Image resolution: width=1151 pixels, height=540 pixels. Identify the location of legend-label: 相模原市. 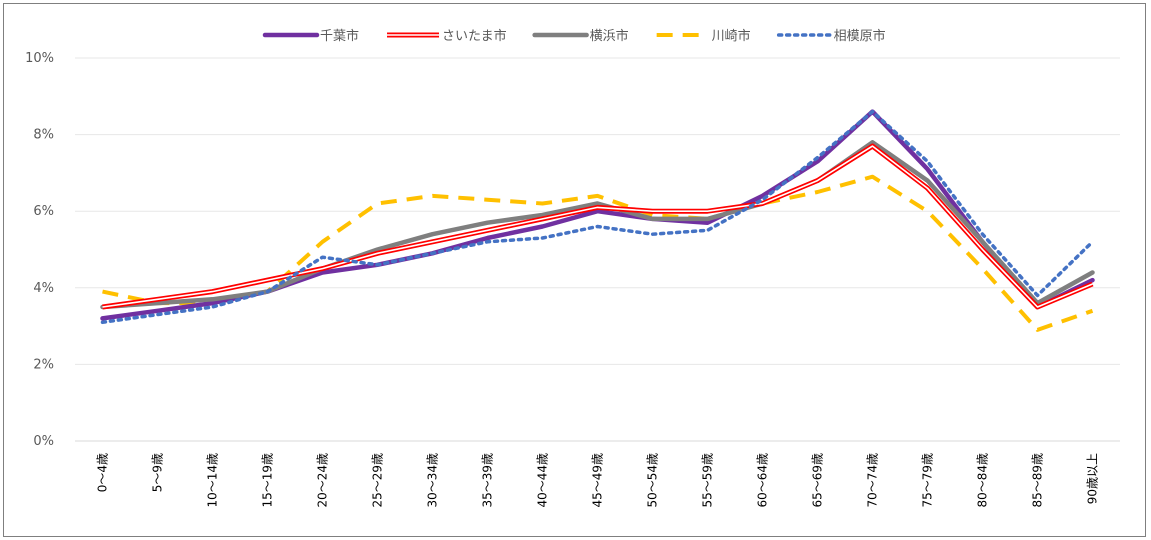
(860, 36).